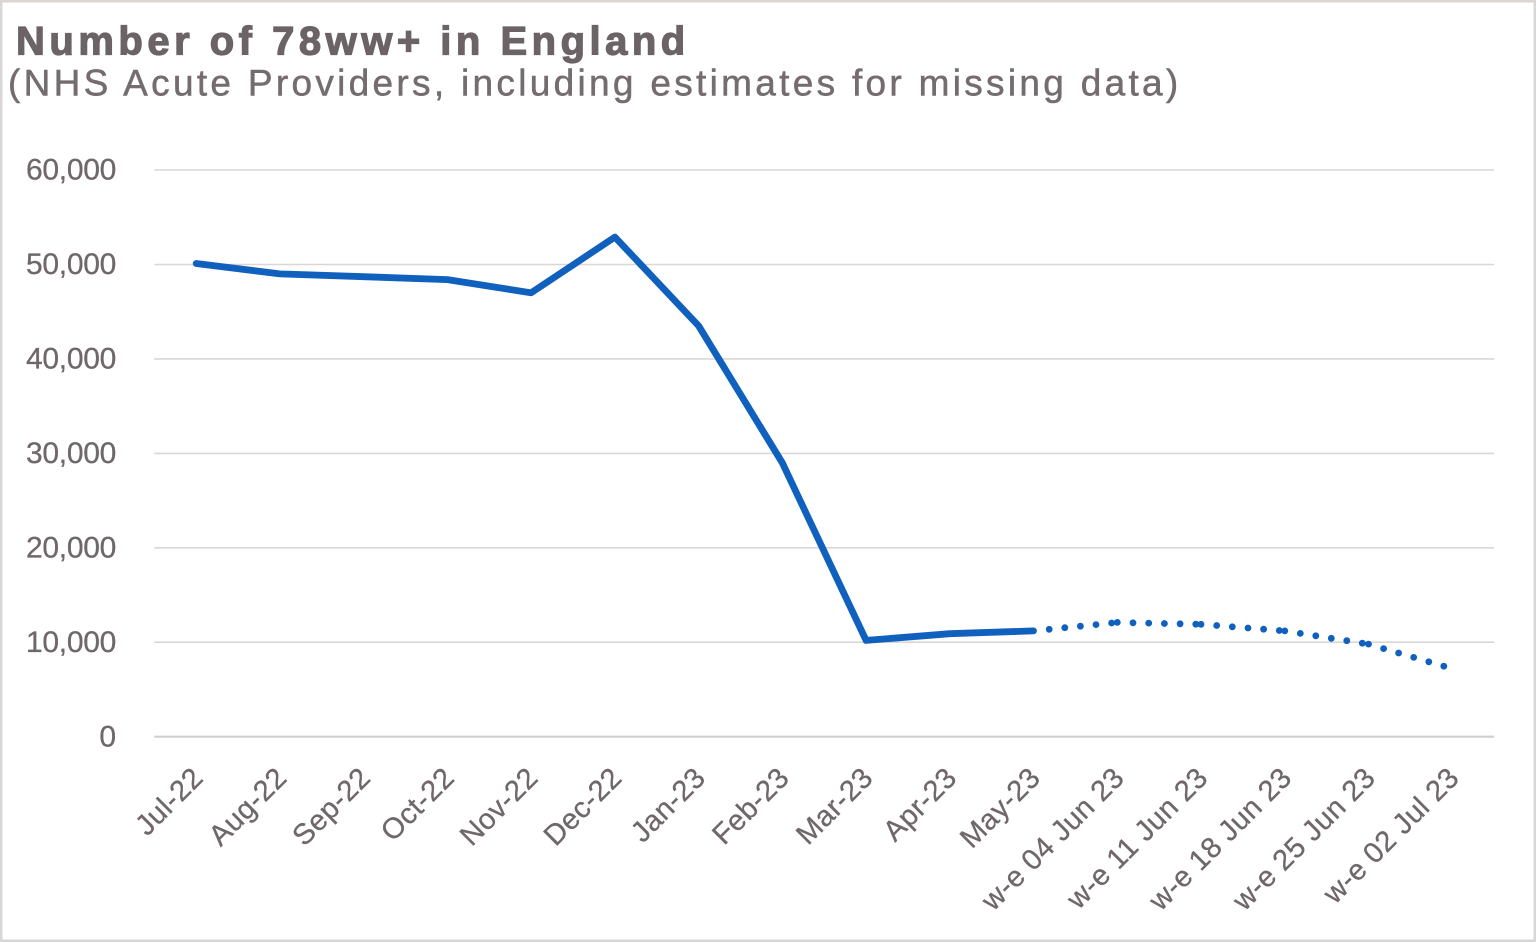 This screenshot has height=942, width=1536. I want to click on svg-text: 20,000, so click(71, 547).